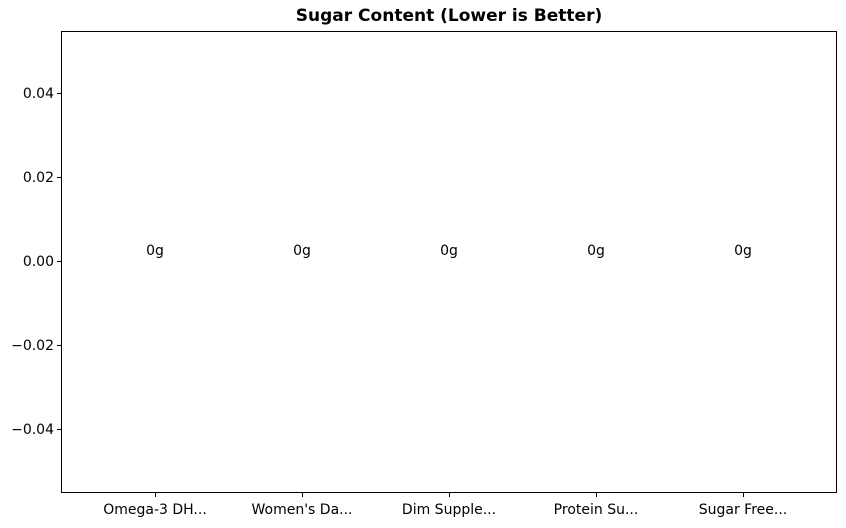 This screenshot has width=846, height=528. What do you see at coordinates (32, 430) in the screenshot?
I see `y-axis-tick-label: −0.04` at bounding box center [32, 430].